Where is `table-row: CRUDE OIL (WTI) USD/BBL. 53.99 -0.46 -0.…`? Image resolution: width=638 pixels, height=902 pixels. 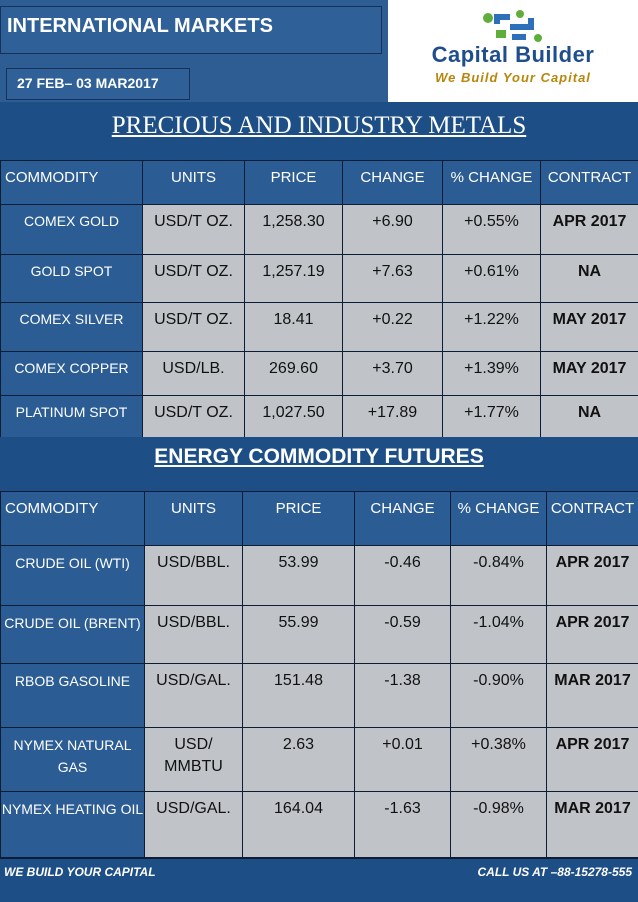
table-row: CRUDE OIL (WTI) USD/BBL. 53.99 -0.46 -0.… is located at coordinates (319, 575).